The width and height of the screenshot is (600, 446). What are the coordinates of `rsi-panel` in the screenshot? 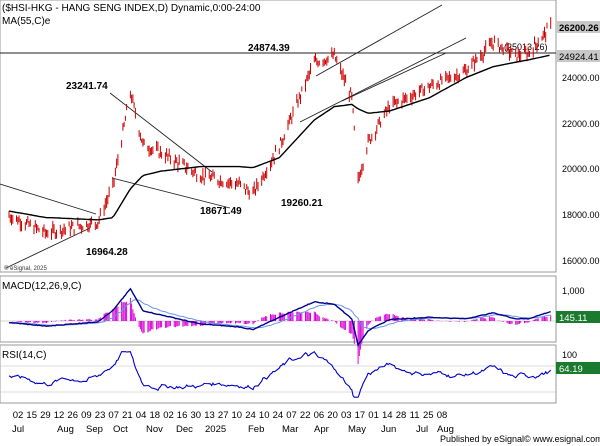 It's located at (278, 374).